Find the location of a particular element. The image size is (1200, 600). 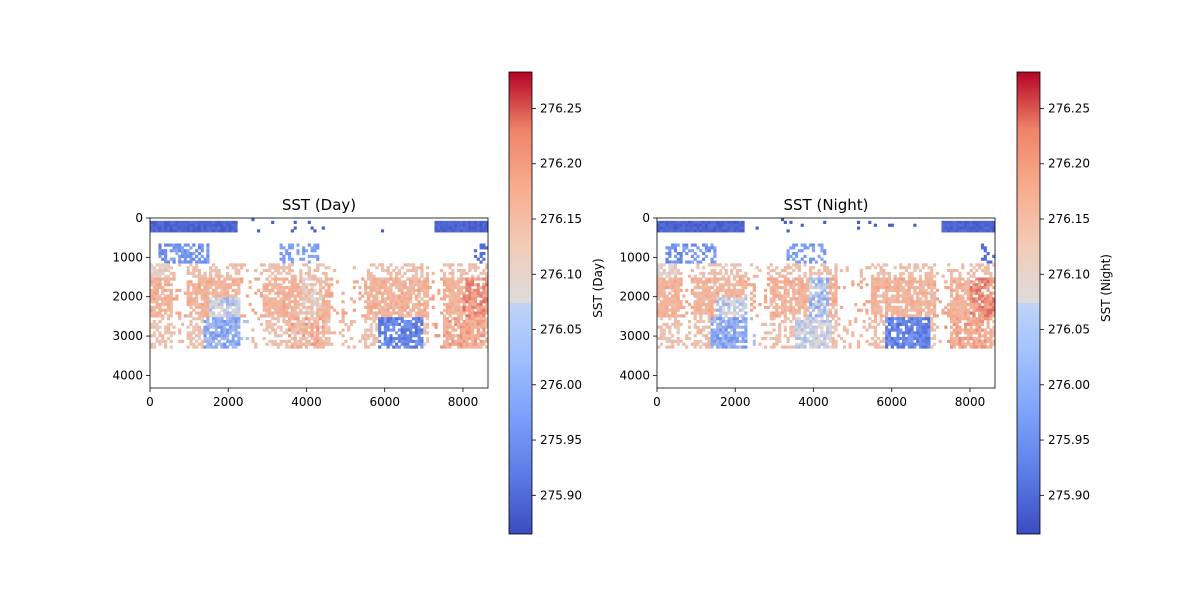

colorbar-gradient is located at coordinates (1028, 303).